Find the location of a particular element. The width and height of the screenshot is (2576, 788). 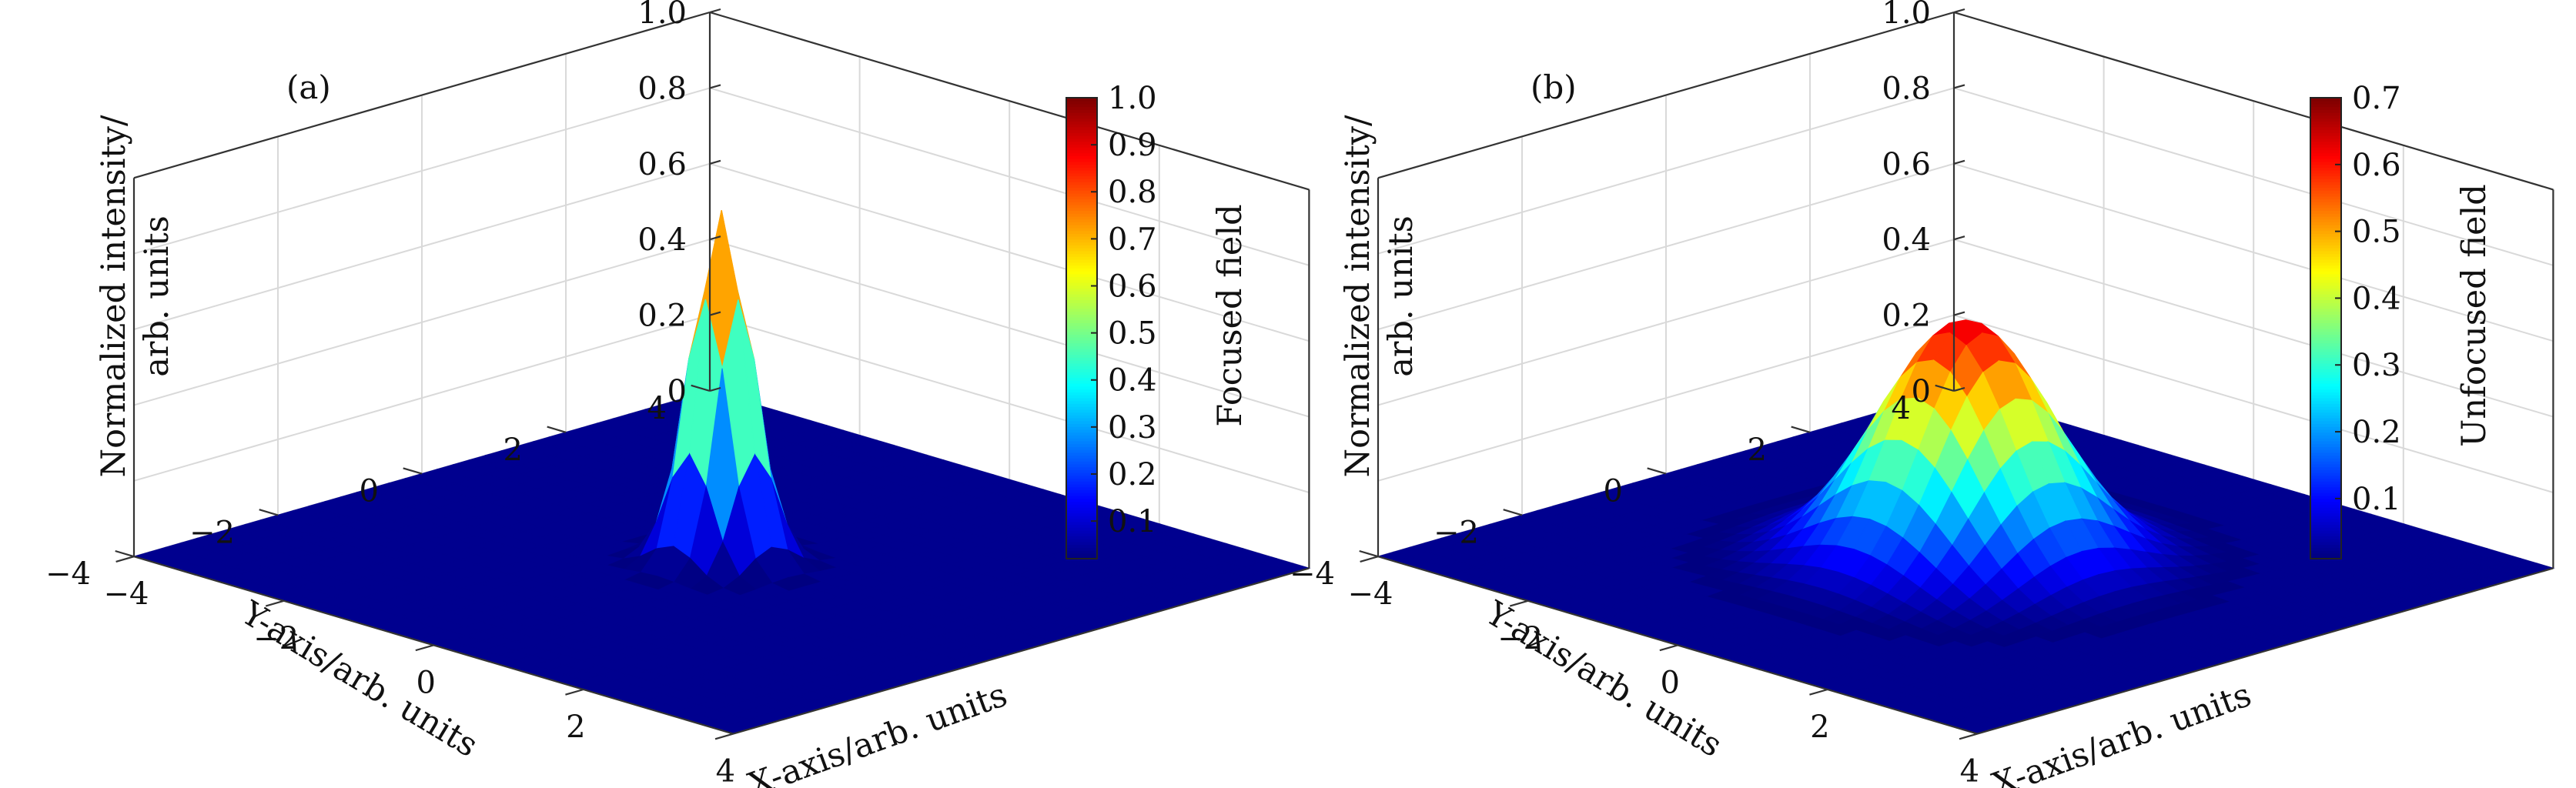

colorbar-tick-label: 0.8 is located at coordinates (1132, 192).